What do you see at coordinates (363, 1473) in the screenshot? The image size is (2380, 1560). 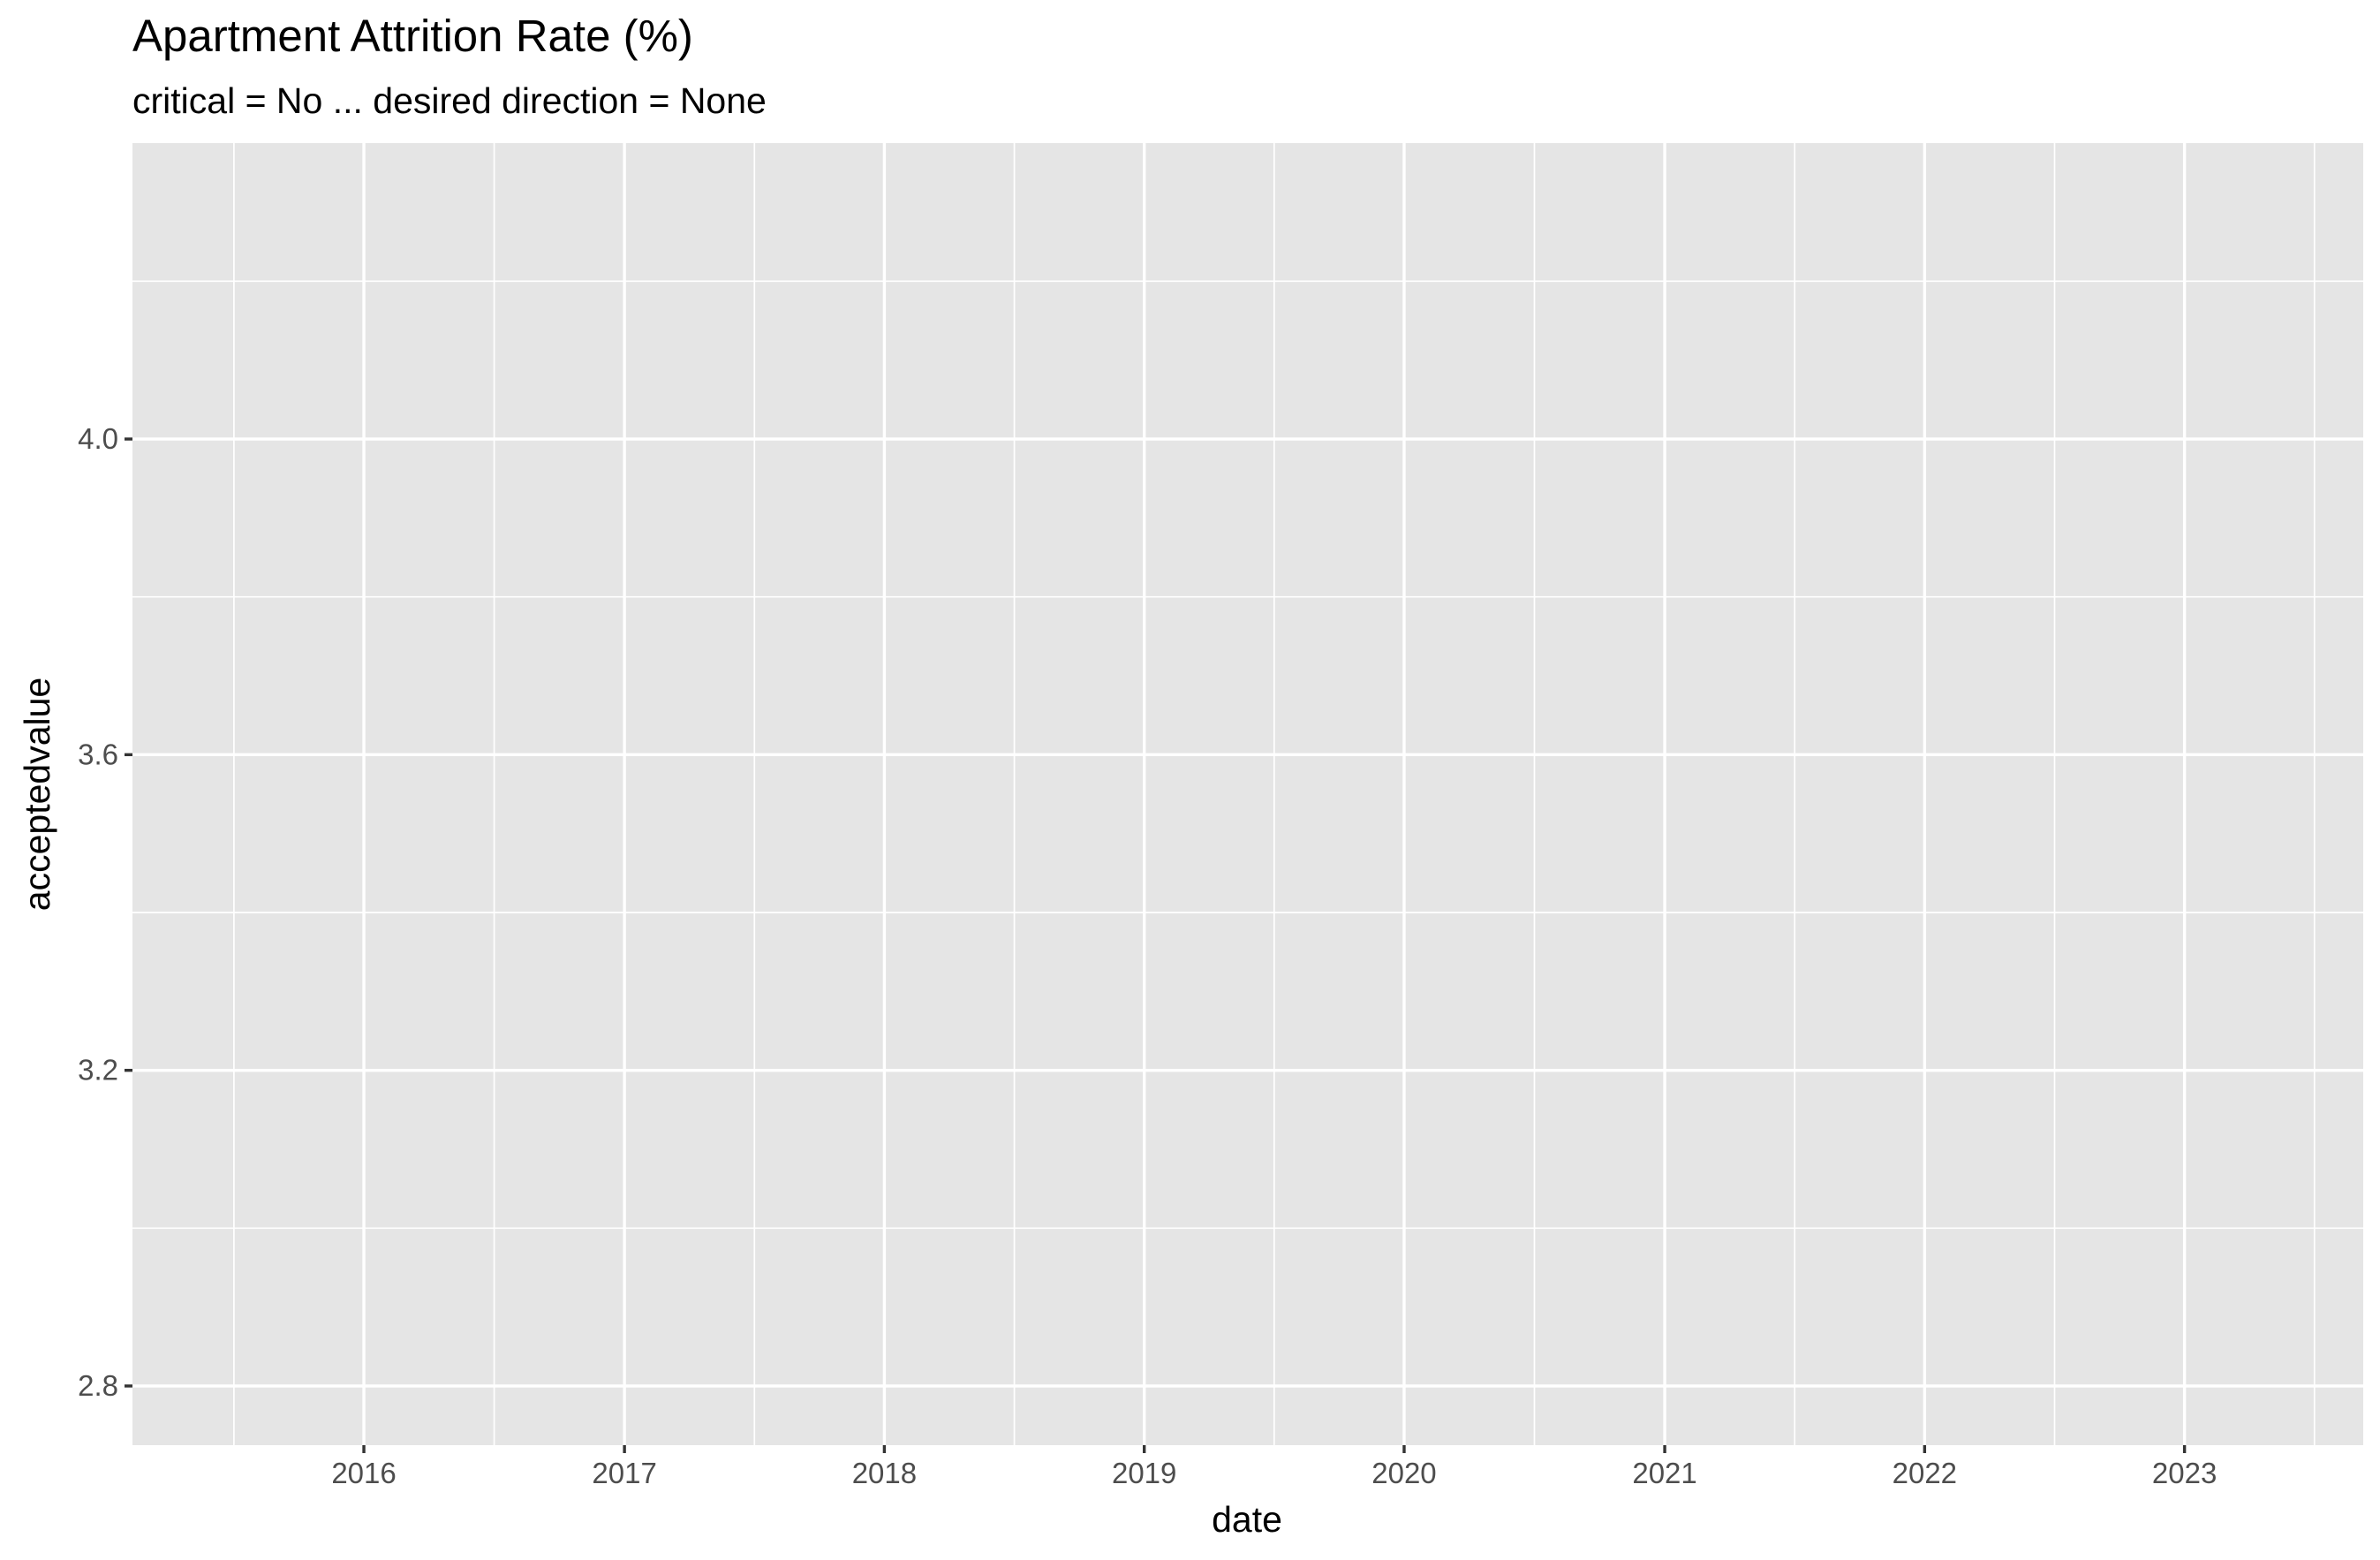 I see `x-tick-label: 2016` at bounding box center [363, 1473].